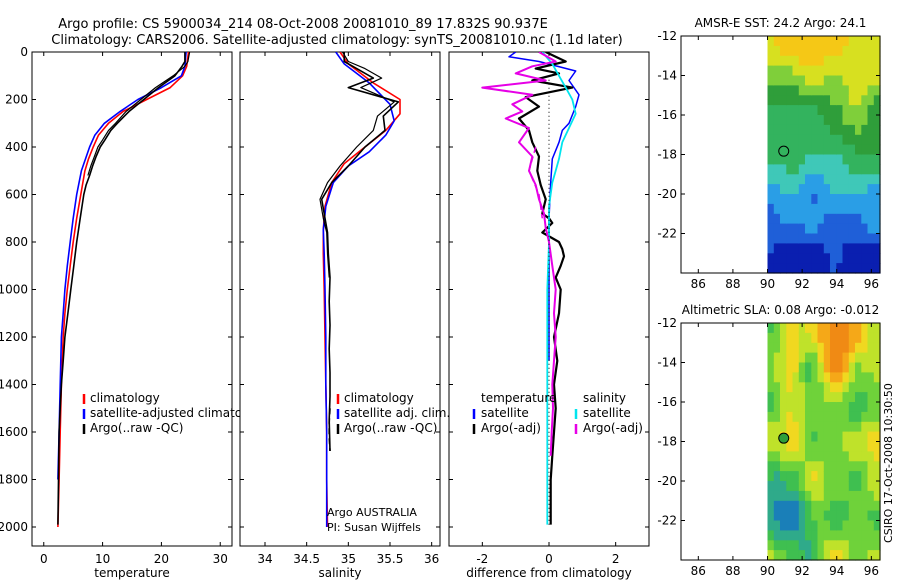 The width and height of the screenshot is (900, 580). Describe the element at coordinates (14, 527) in the screenshot. I see `depth-tick-label: 2000` at that location.